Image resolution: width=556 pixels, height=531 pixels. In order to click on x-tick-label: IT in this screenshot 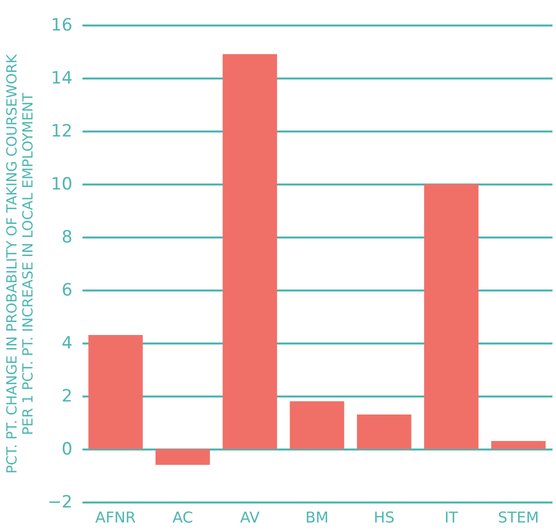, I will do `click(451, 517)`.